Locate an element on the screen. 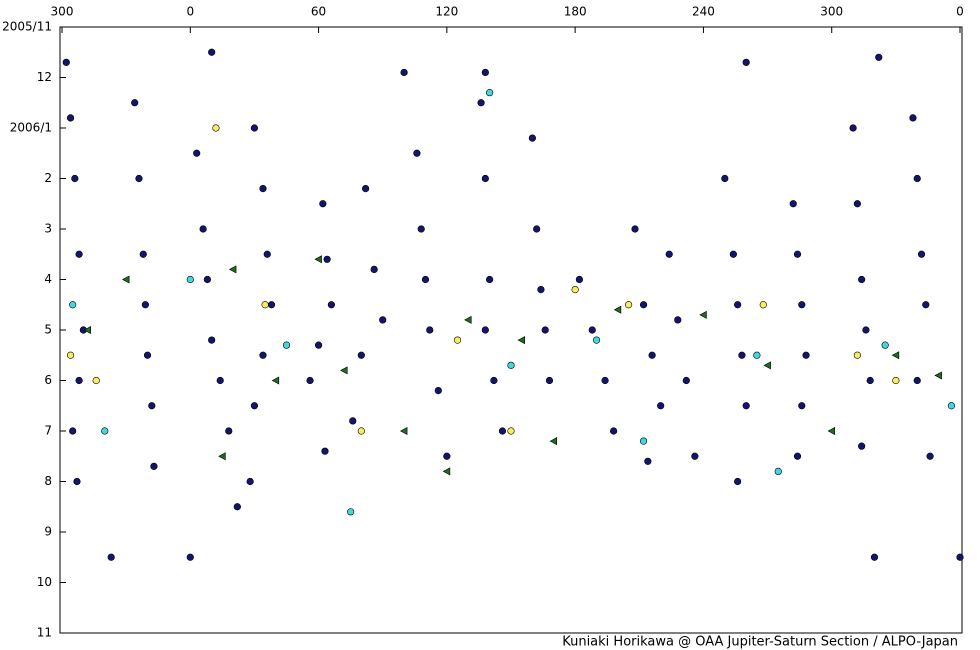  y-tick-label: 12 is located at coordinates (44, 77).